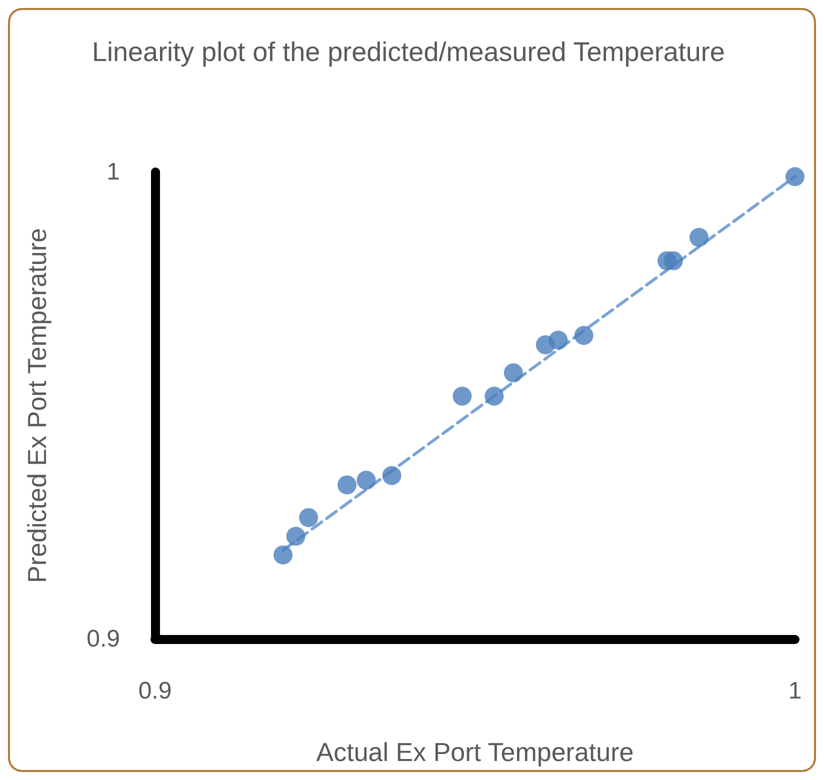  I want to click on chart-title: Linearity plot of the predicted/measured Temperature, so click(408, 52).